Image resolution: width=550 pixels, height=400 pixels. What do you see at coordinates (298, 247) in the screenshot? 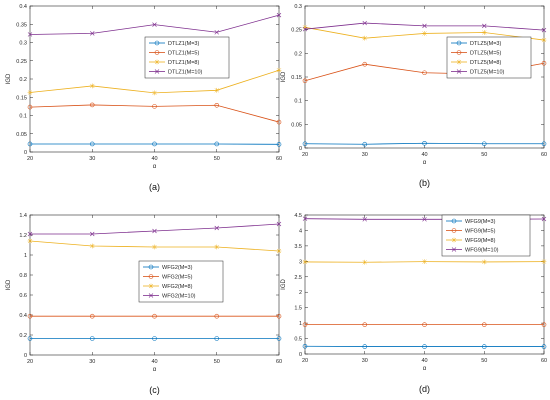
I see `y-tick-label: 3.5` at bounding box center [298, 247].